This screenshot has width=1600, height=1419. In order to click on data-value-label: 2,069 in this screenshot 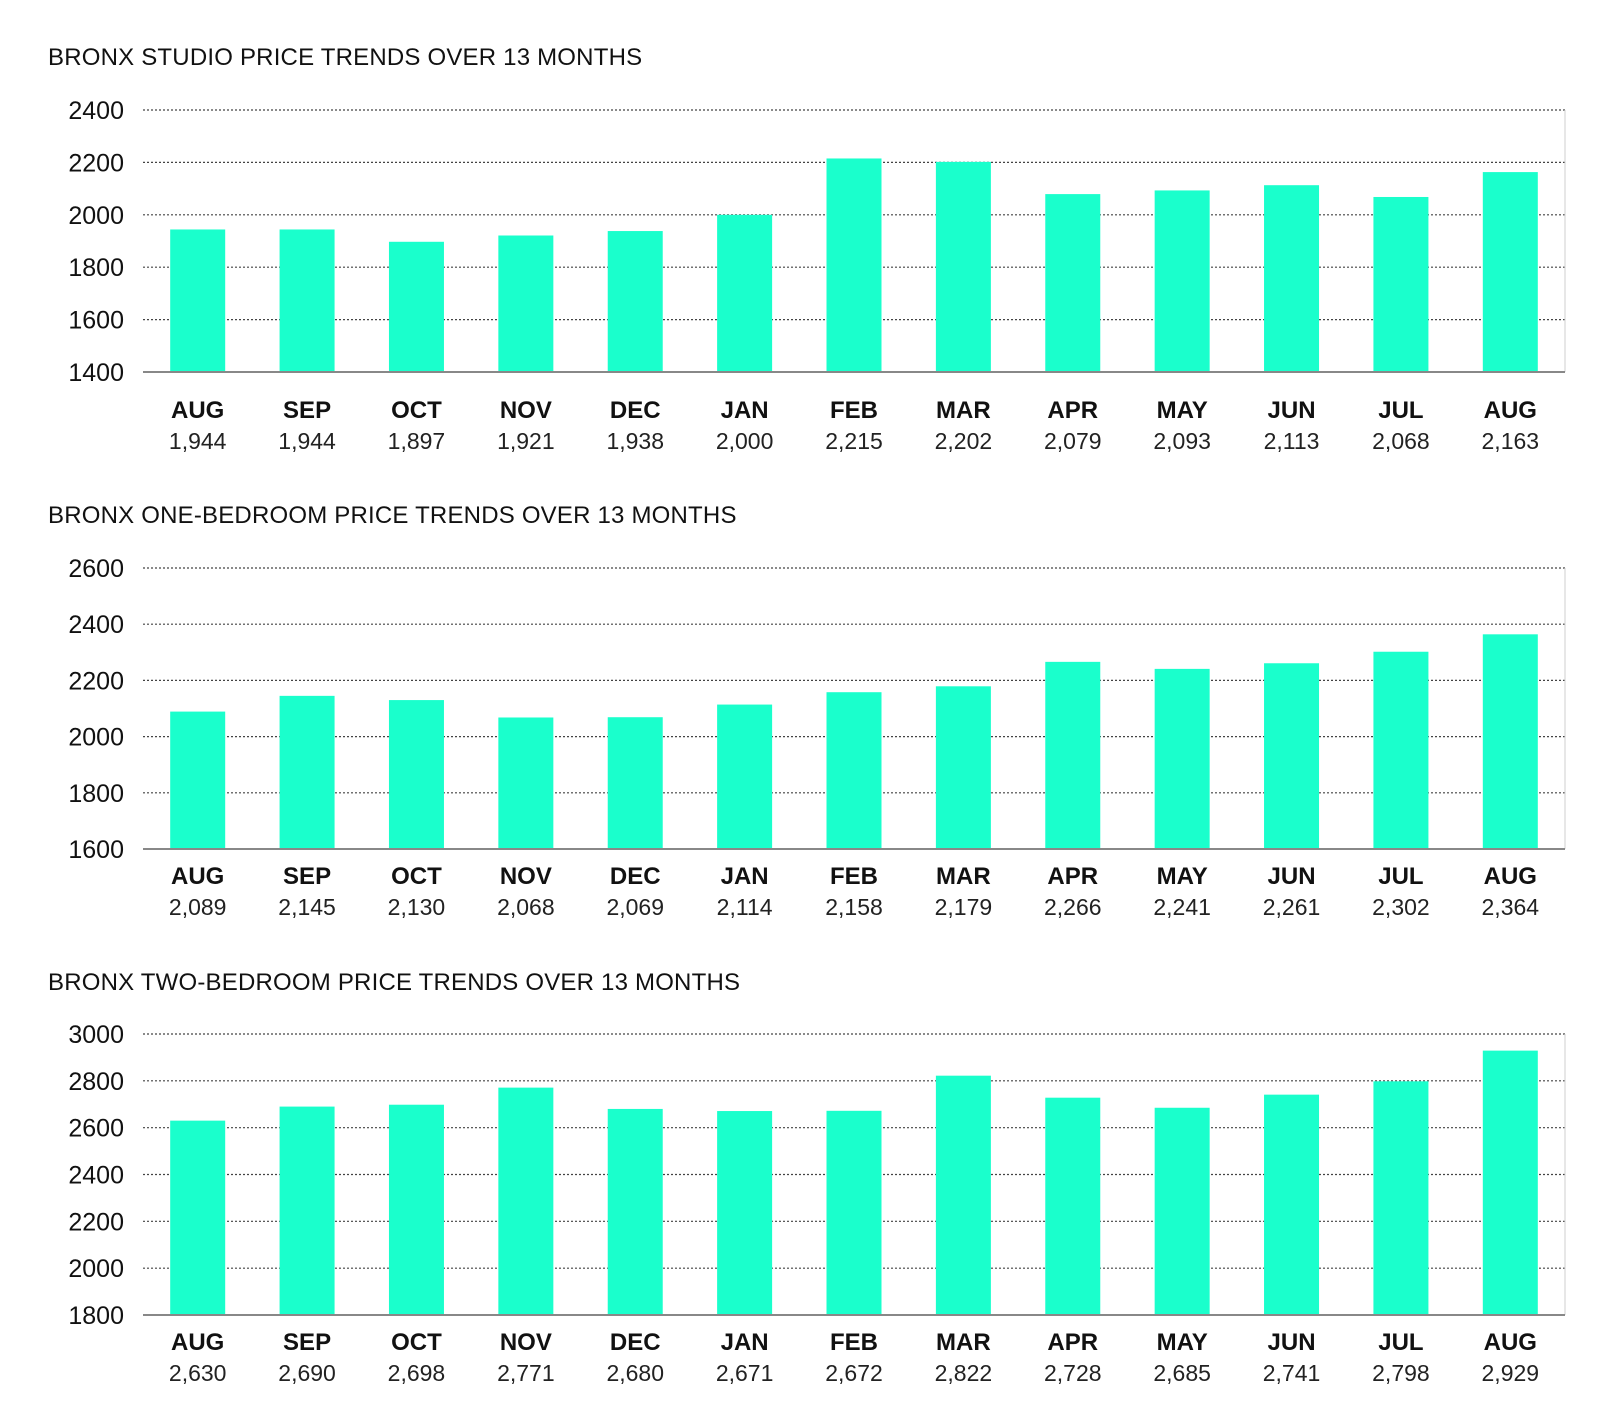, I will do `click(635, 907)`.